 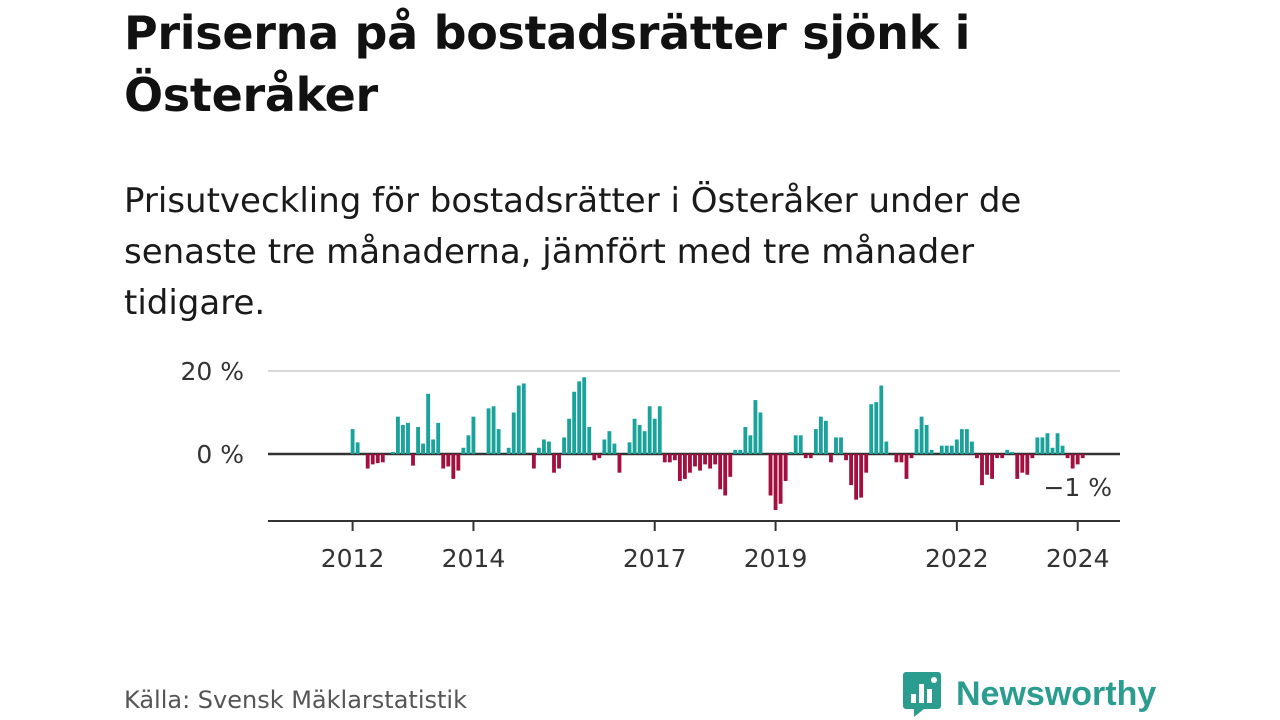 I want to click on bar-series, so click(x=717, y=444).